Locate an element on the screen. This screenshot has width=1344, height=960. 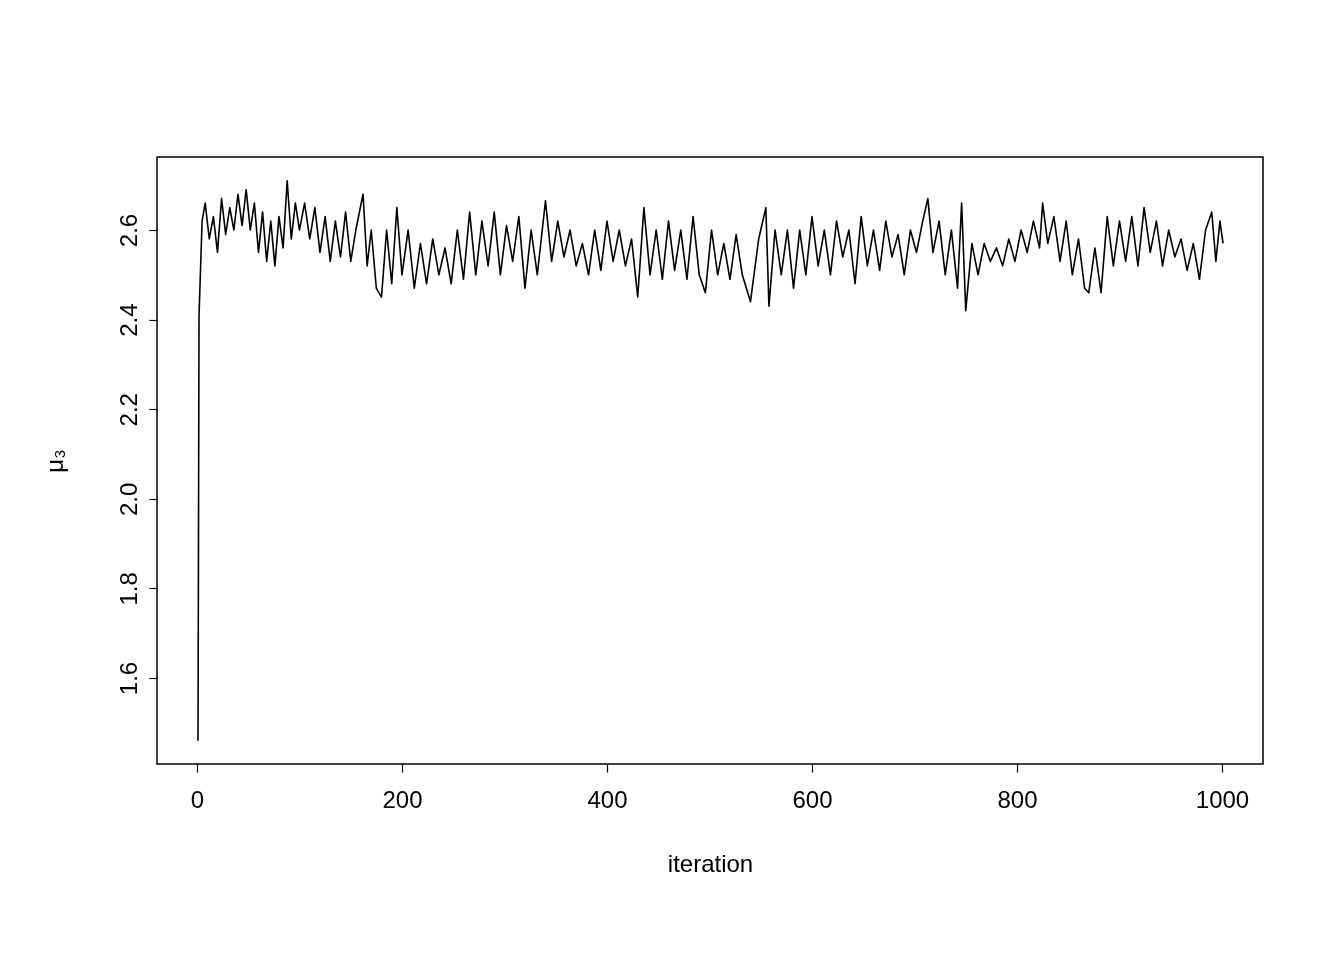
x-tick-label: 800 is located at coordinates (1017, 799).